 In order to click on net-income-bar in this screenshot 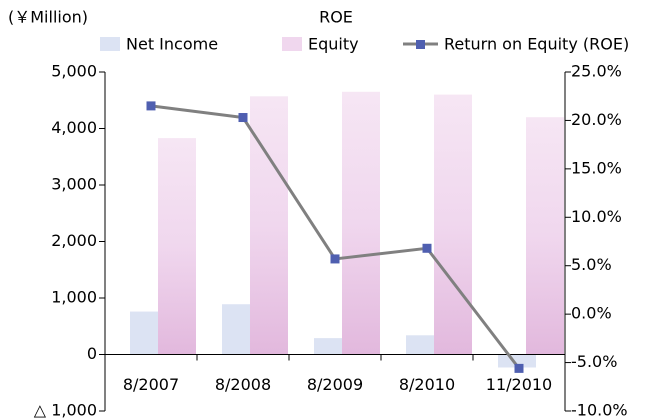, I will do `click(517, 361)`.